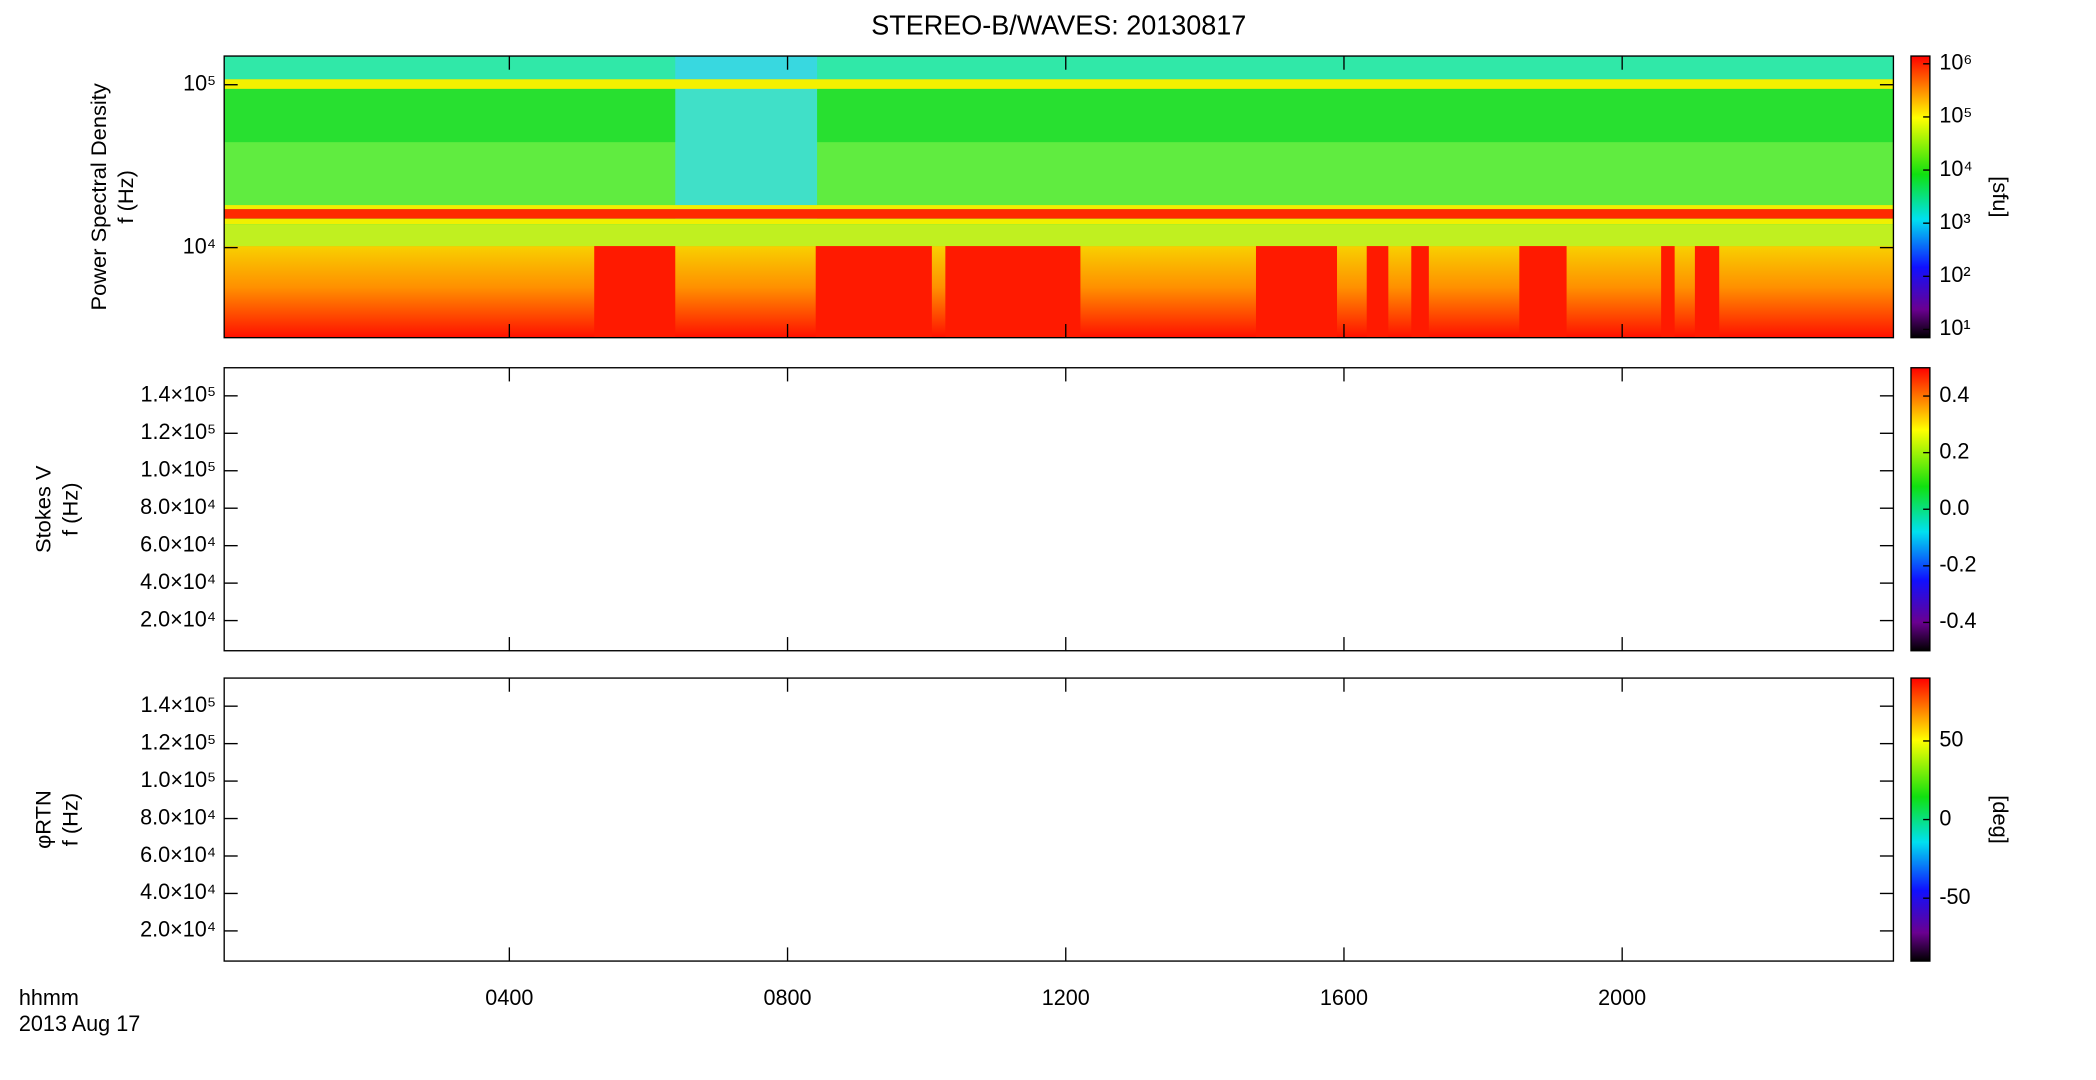  I want to click on y-axis-label: Power Spectral Density f (Hz), so click(112, 196).